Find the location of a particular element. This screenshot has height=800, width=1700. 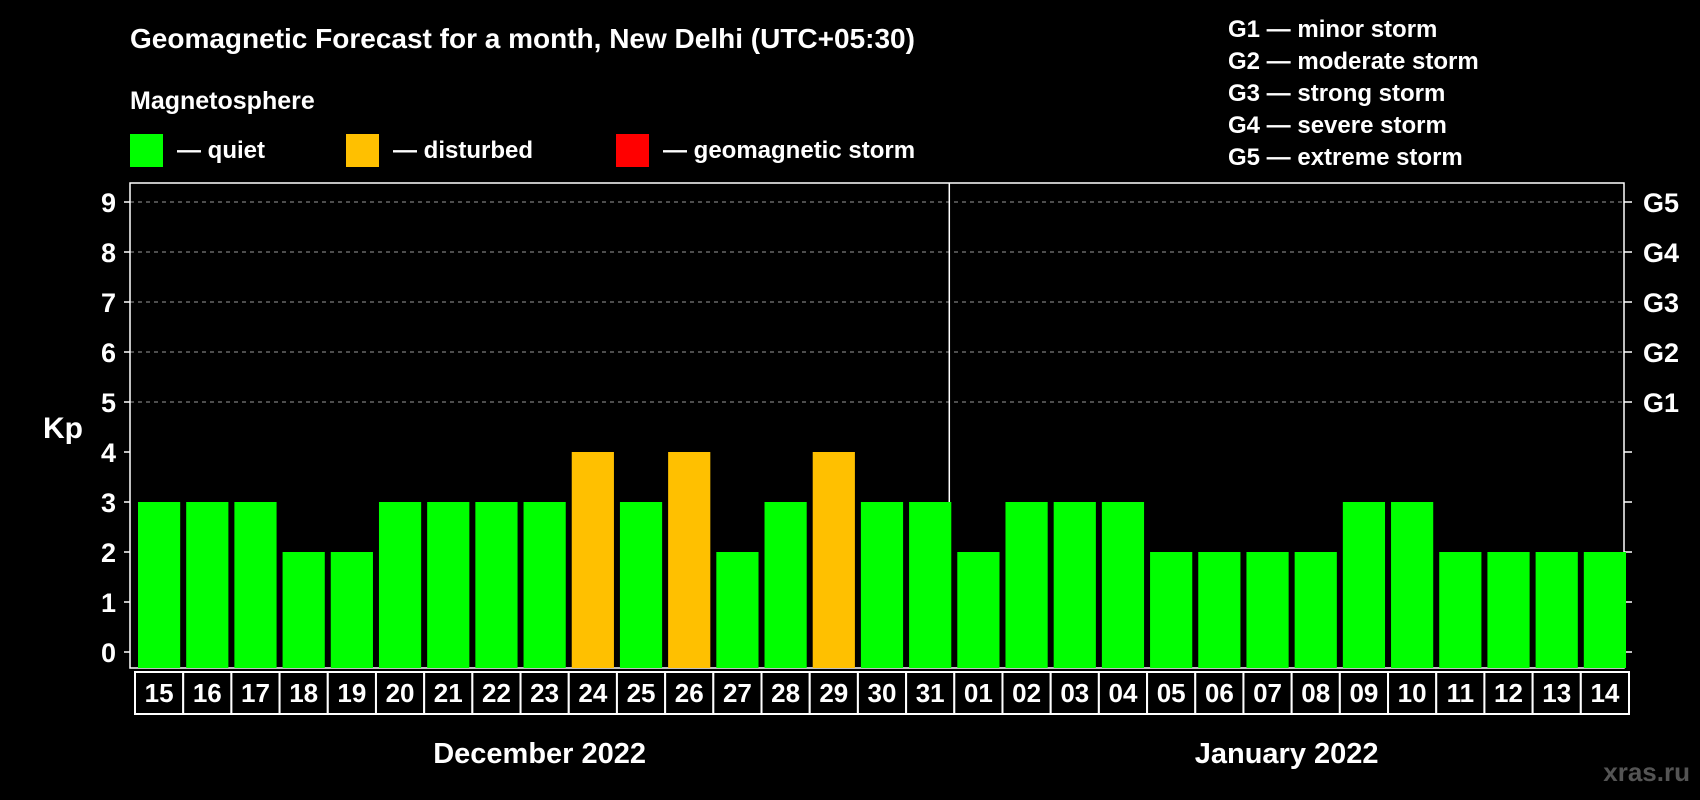

legend-swatch-disturbed is located at coordinates (362, 150).